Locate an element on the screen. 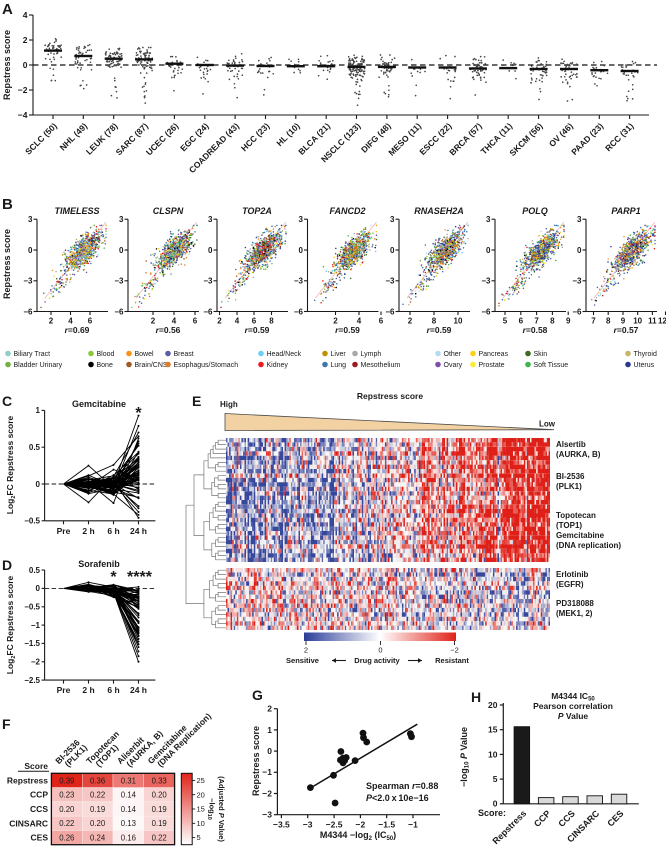 The image size is (666, 855). svg-text: 9 is located at coordinates (623, 321).